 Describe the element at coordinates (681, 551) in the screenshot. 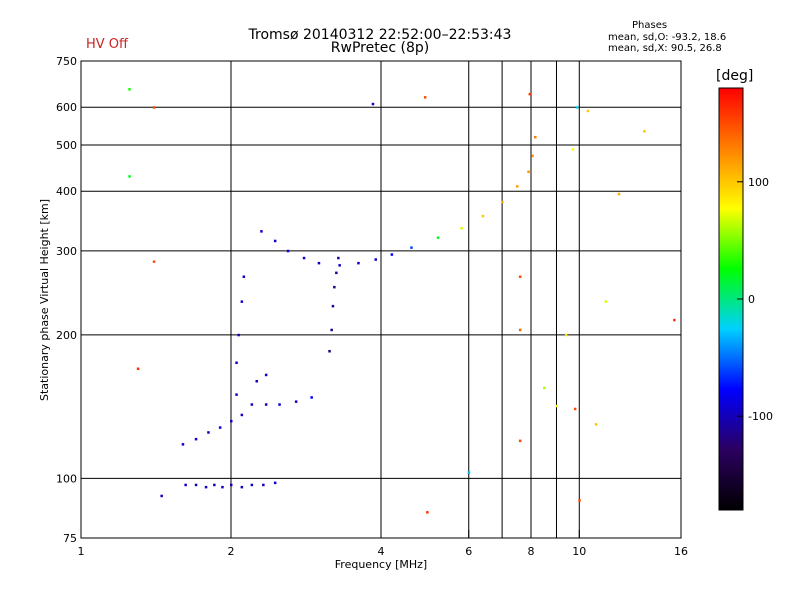

I see `x-tick-label: 16` at that location.